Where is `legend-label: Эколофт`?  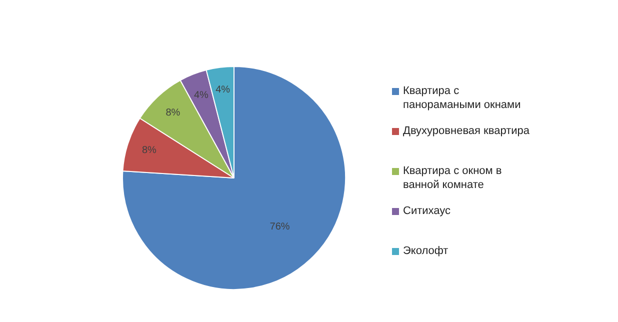
legend-label: Эколофт is located at coordinates (426, 251).